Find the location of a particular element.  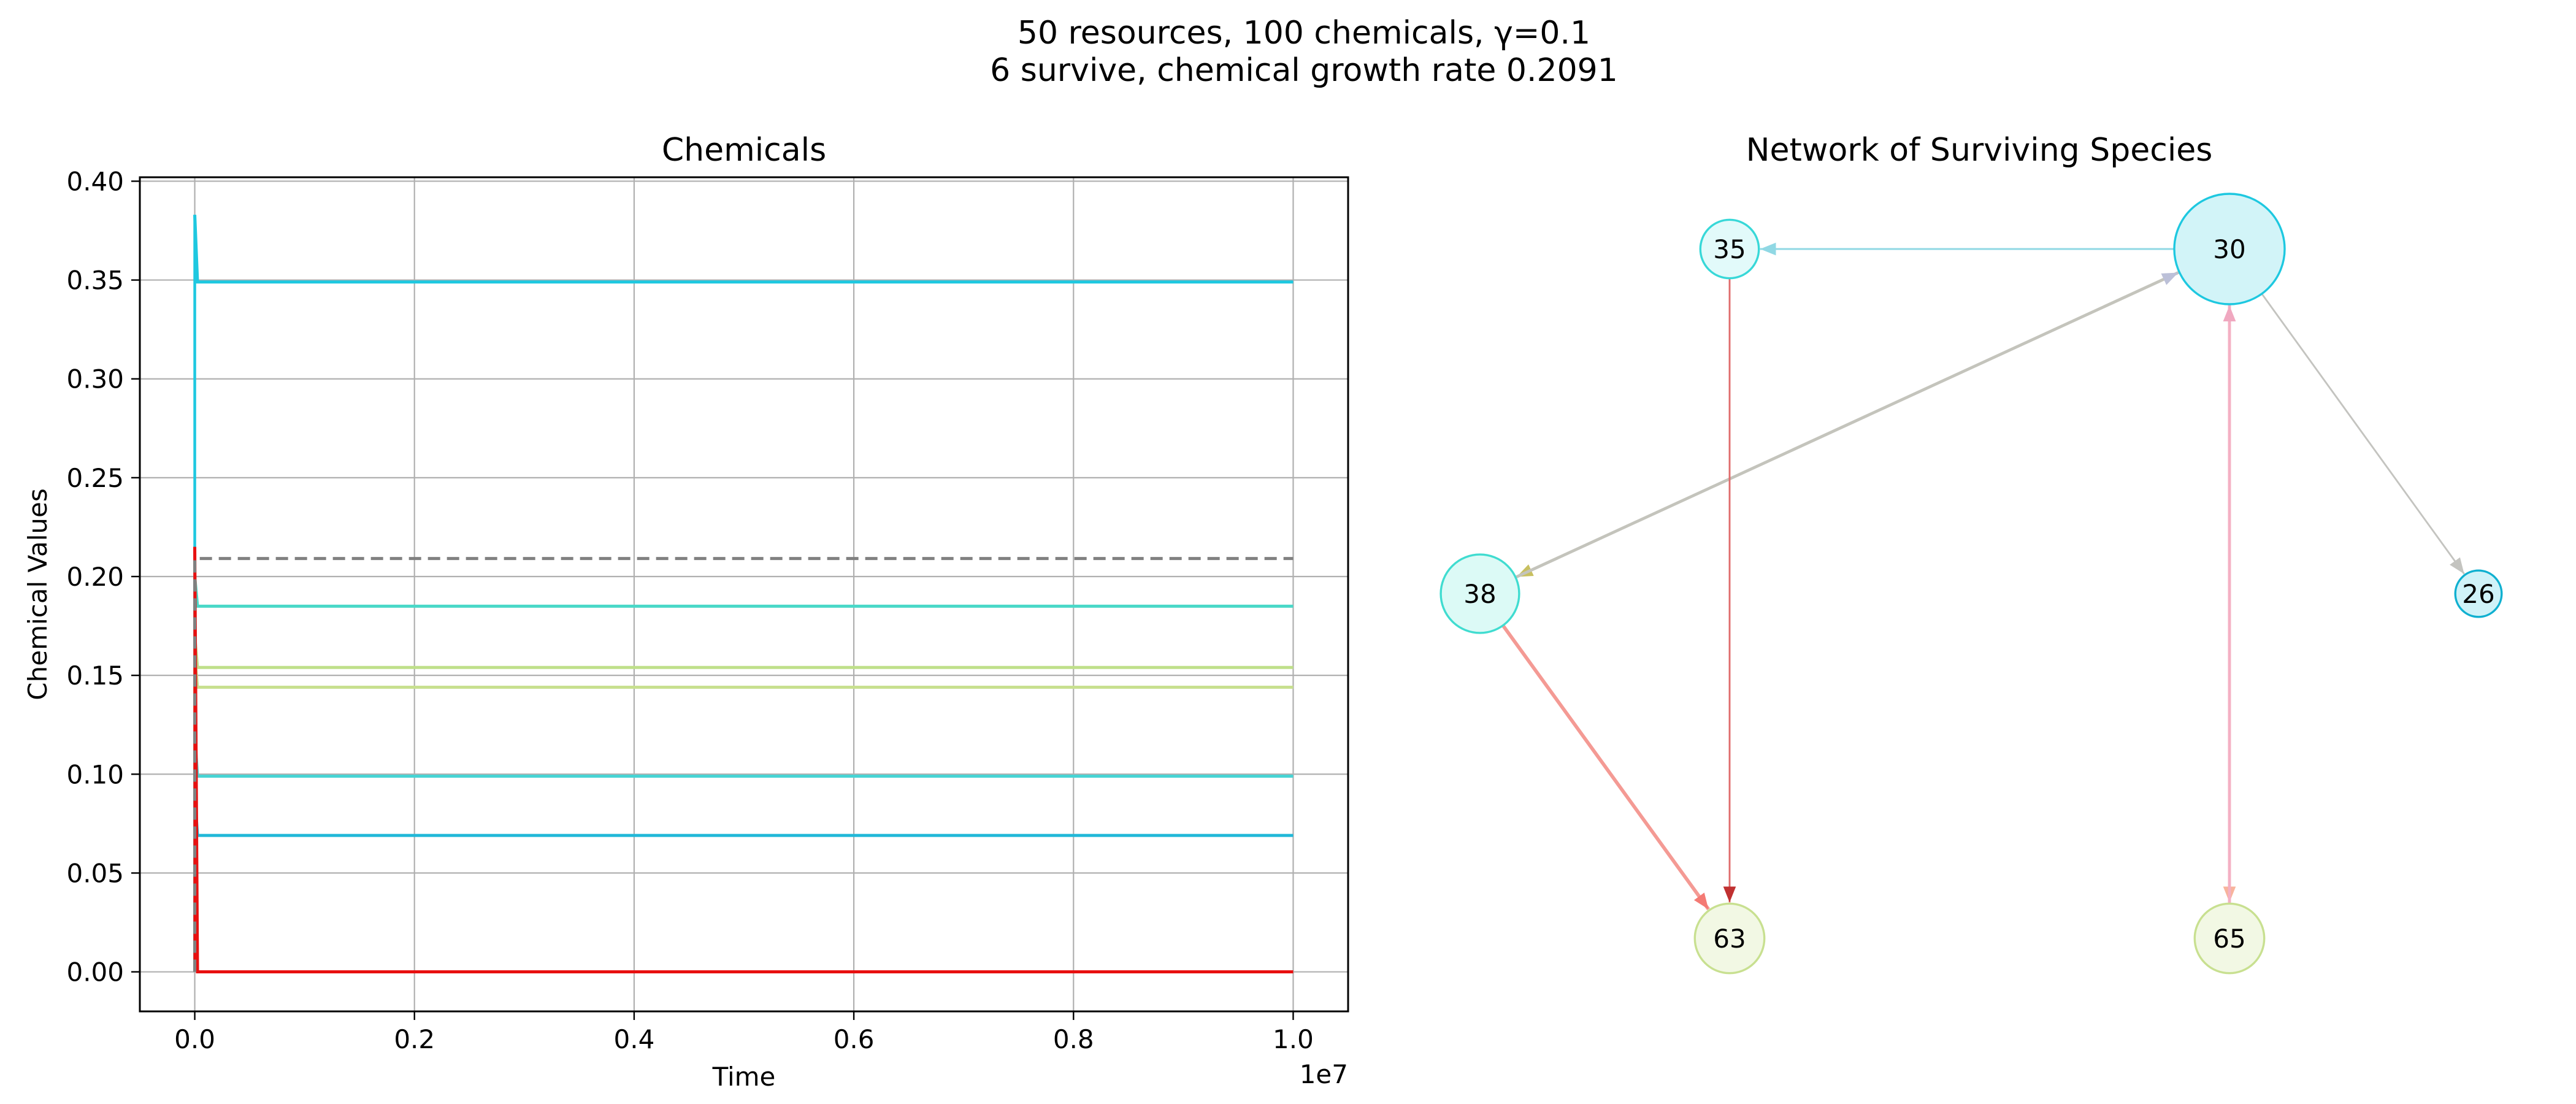

chemicals-x-offset-text: 1e7 is located at coordinates (1324, 1074).